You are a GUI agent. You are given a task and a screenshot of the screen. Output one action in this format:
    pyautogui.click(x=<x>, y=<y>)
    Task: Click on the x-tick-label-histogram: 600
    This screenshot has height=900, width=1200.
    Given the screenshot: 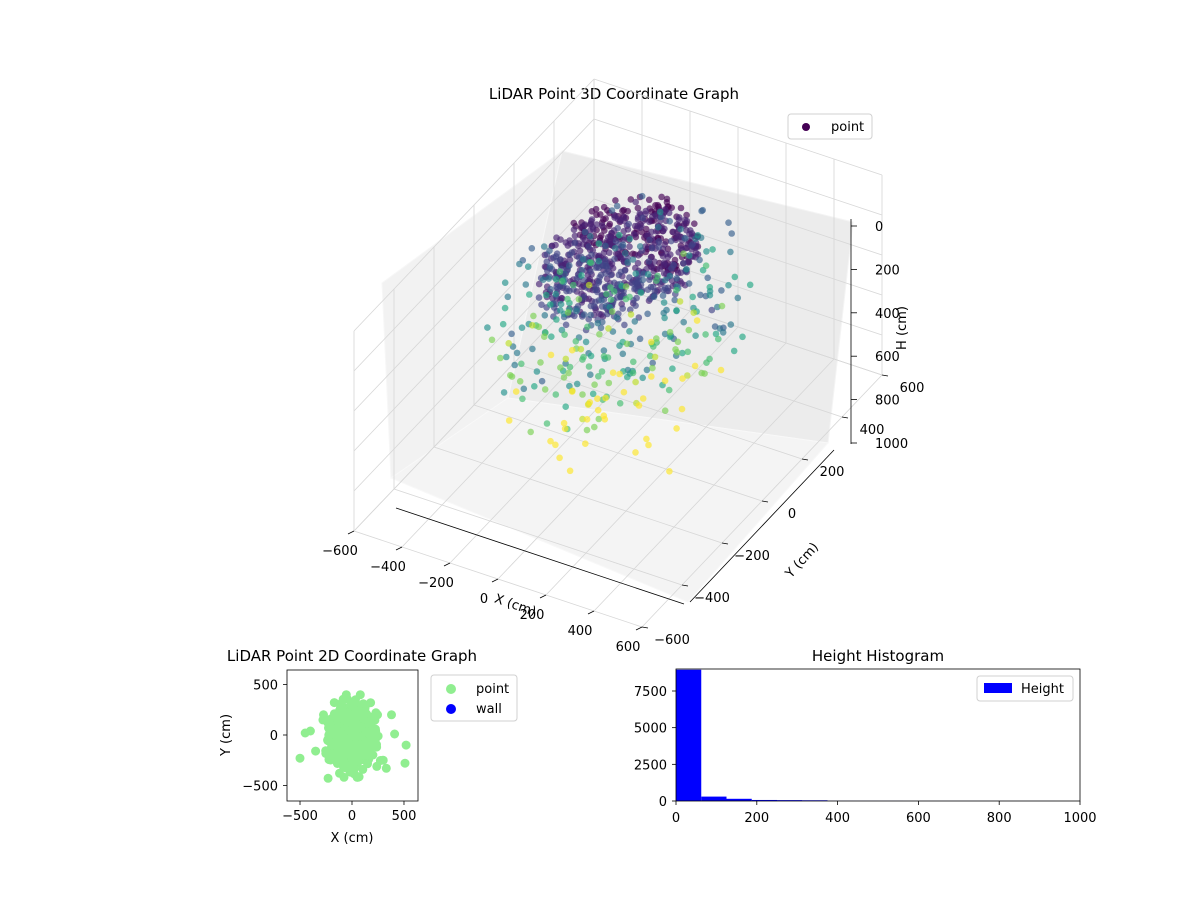 What is the action you would take?
    pyautogui.click(x=918, y=818)
    